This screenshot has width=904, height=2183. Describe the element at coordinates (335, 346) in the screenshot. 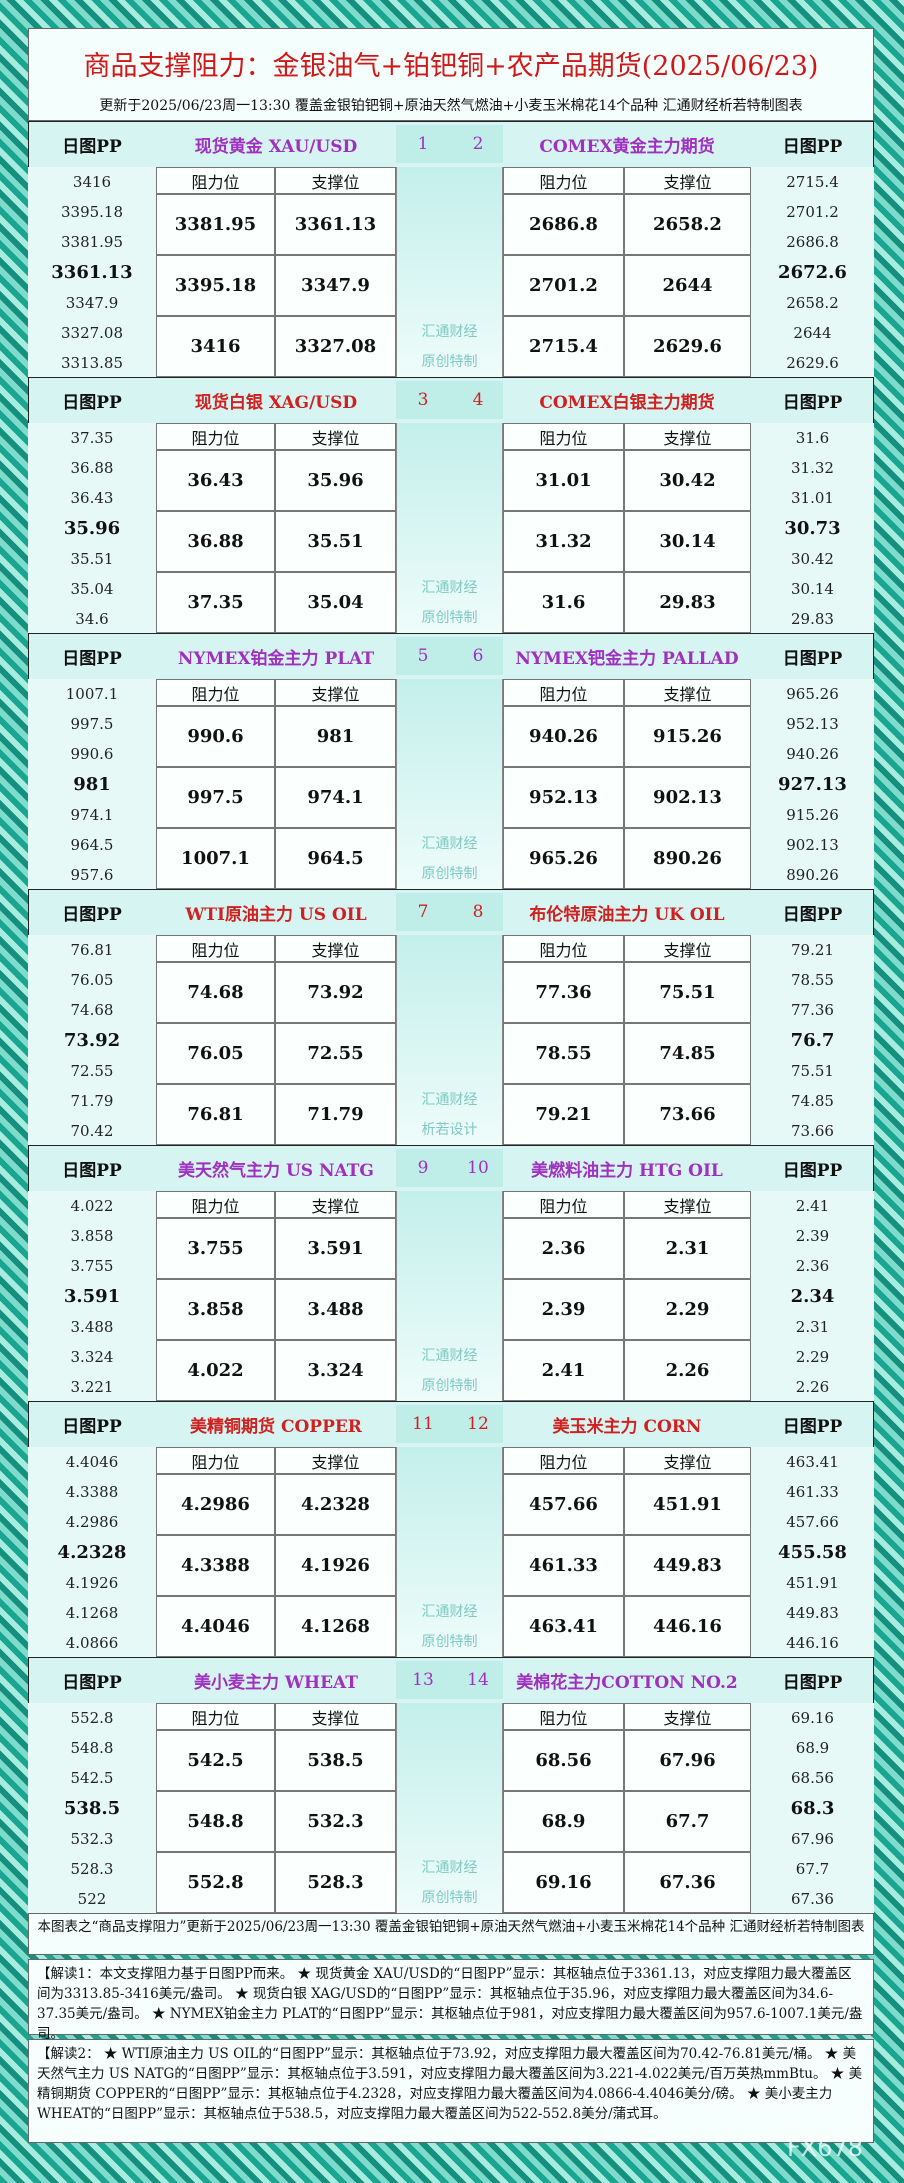

I see `support-value: 3327.08` at that location.